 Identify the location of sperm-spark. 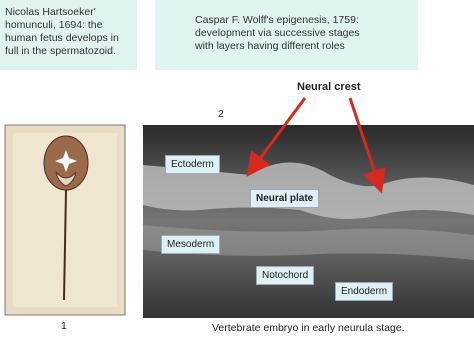
(66, 161).